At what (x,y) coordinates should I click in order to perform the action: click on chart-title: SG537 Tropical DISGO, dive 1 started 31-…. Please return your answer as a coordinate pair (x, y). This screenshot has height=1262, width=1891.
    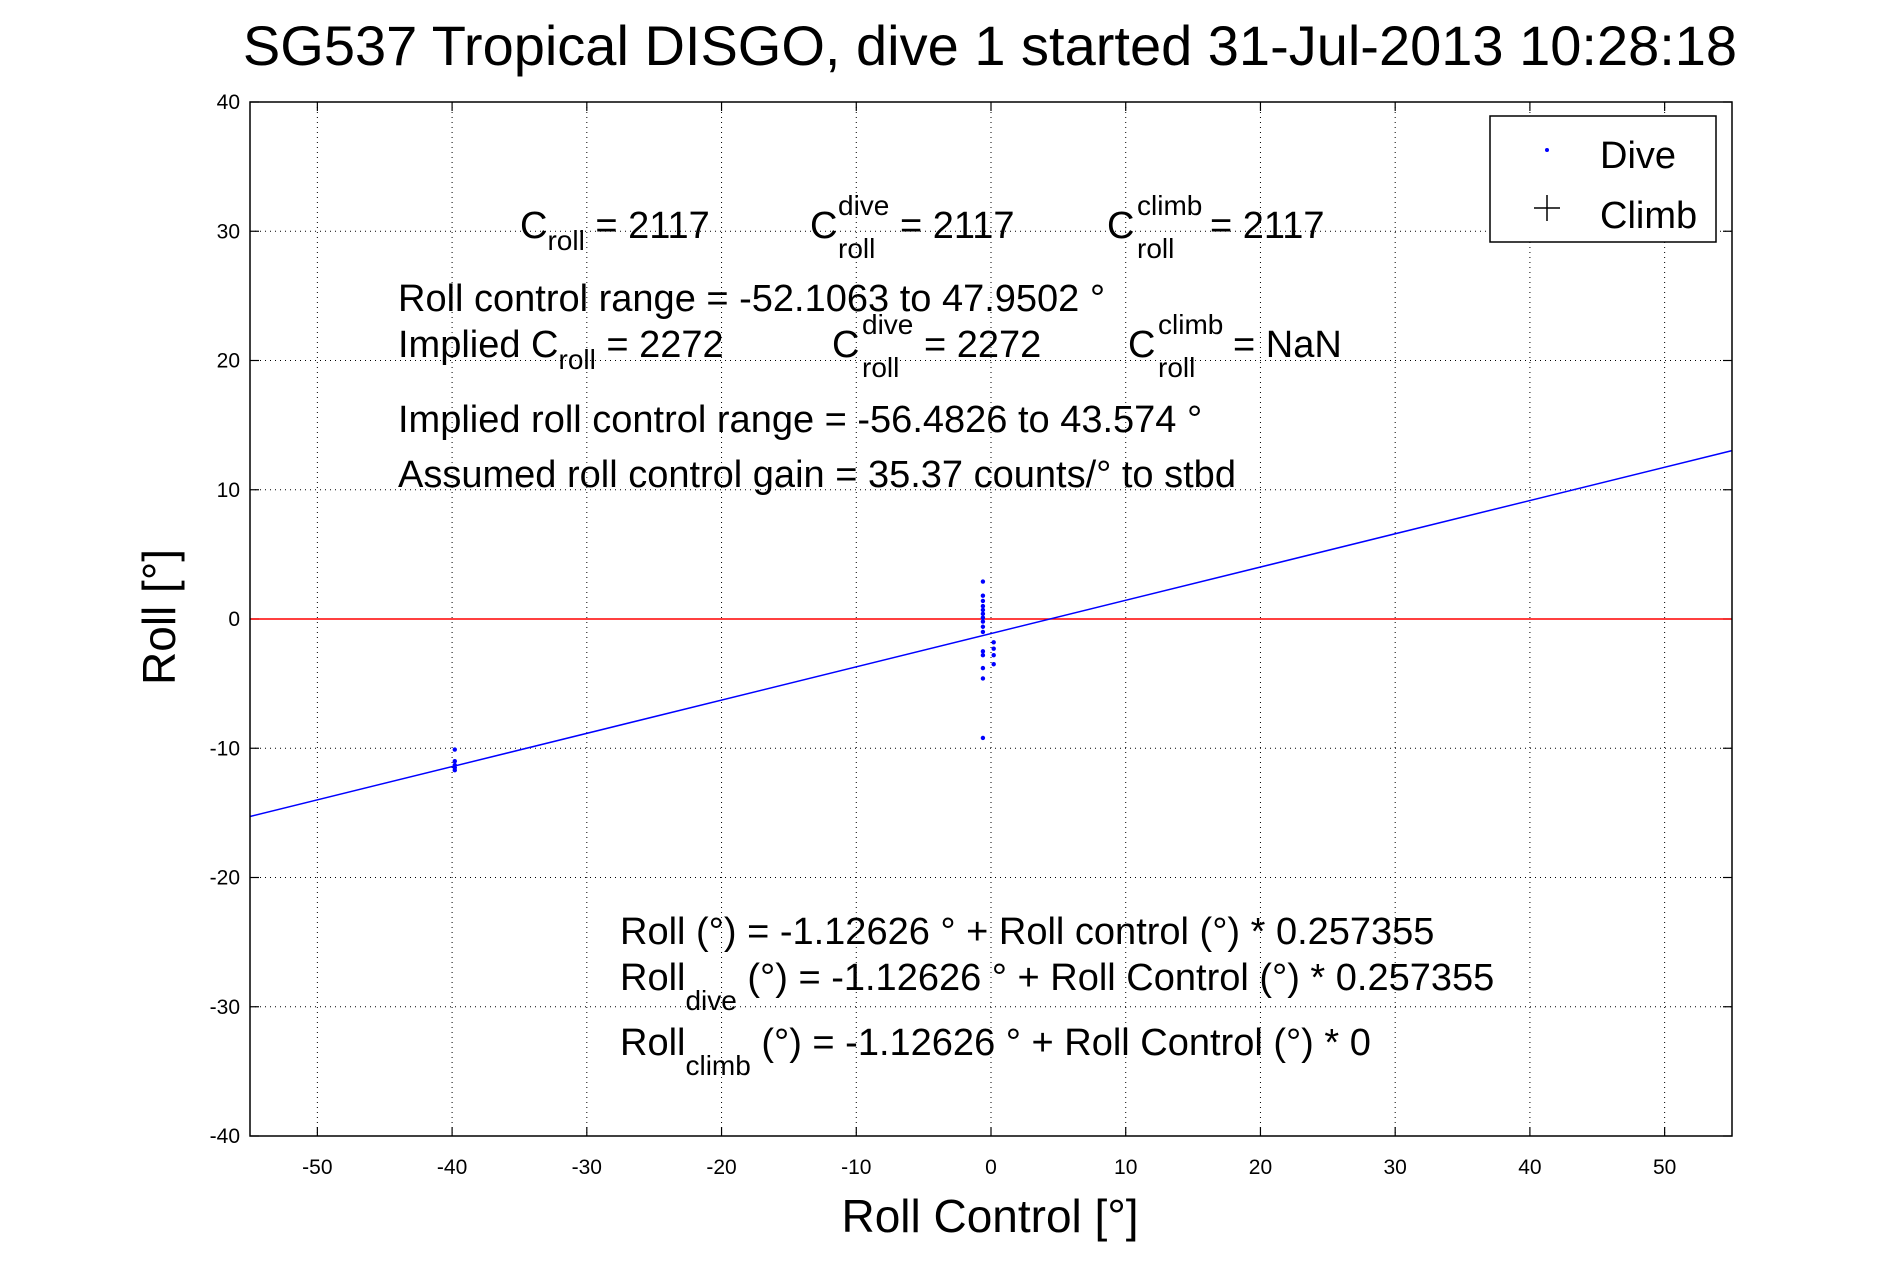
    Looking at the image, I should click on (990, 45).